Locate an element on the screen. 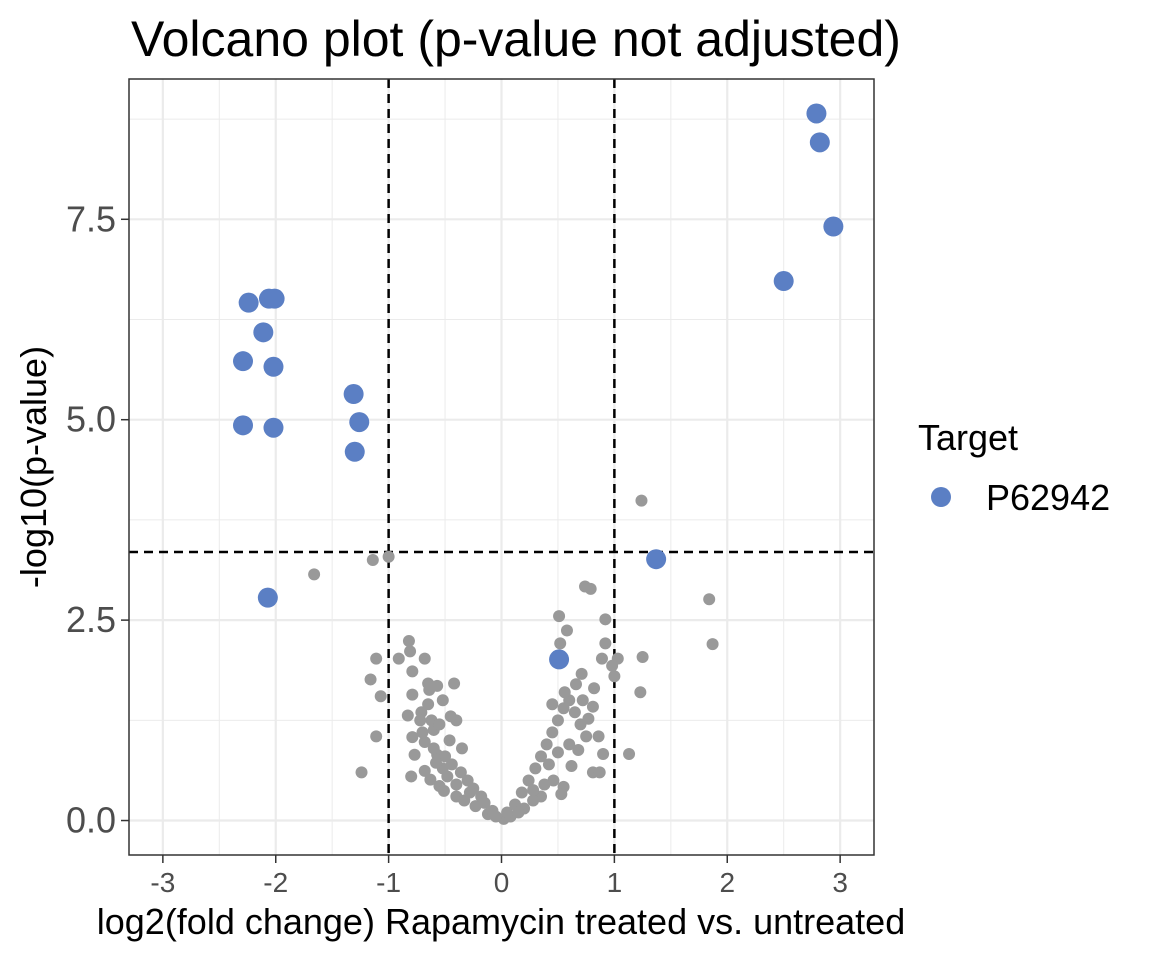  legend-swatch-p62942 is located at coordinates (941, 497).